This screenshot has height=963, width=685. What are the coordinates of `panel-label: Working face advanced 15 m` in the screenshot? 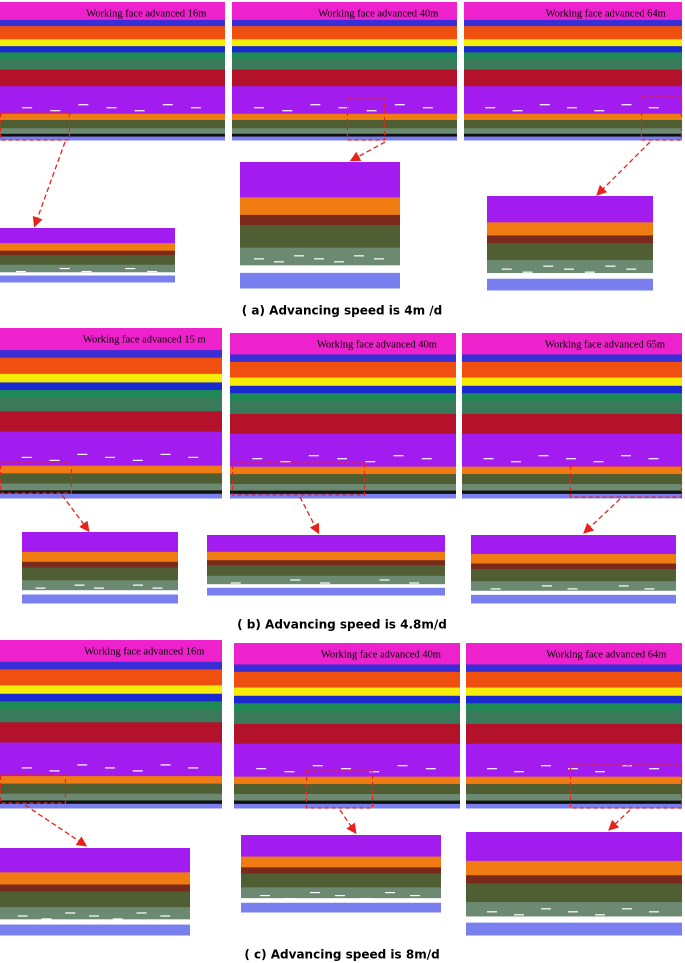 It's located at (144, 339).